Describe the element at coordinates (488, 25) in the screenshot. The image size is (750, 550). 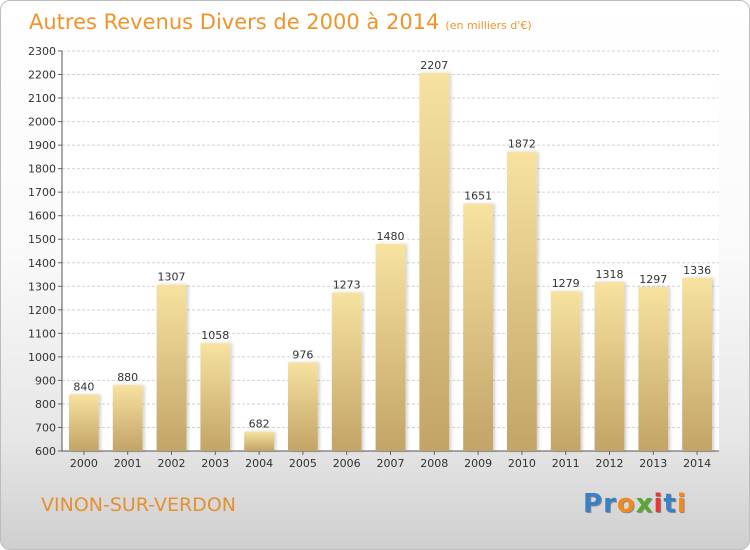
I see `chart-unit: (en milliers d'€)` at that location.